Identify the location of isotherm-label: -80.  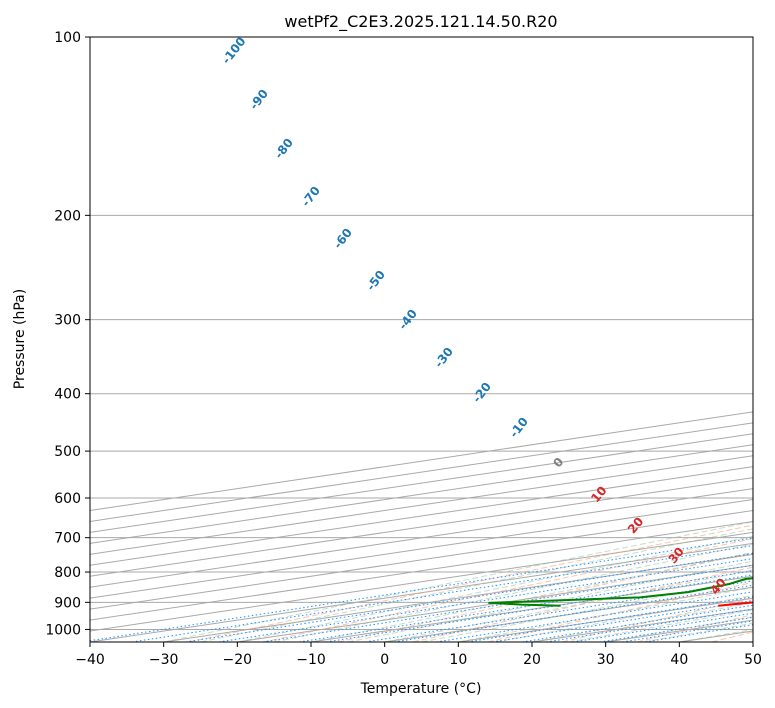
(284, 149).